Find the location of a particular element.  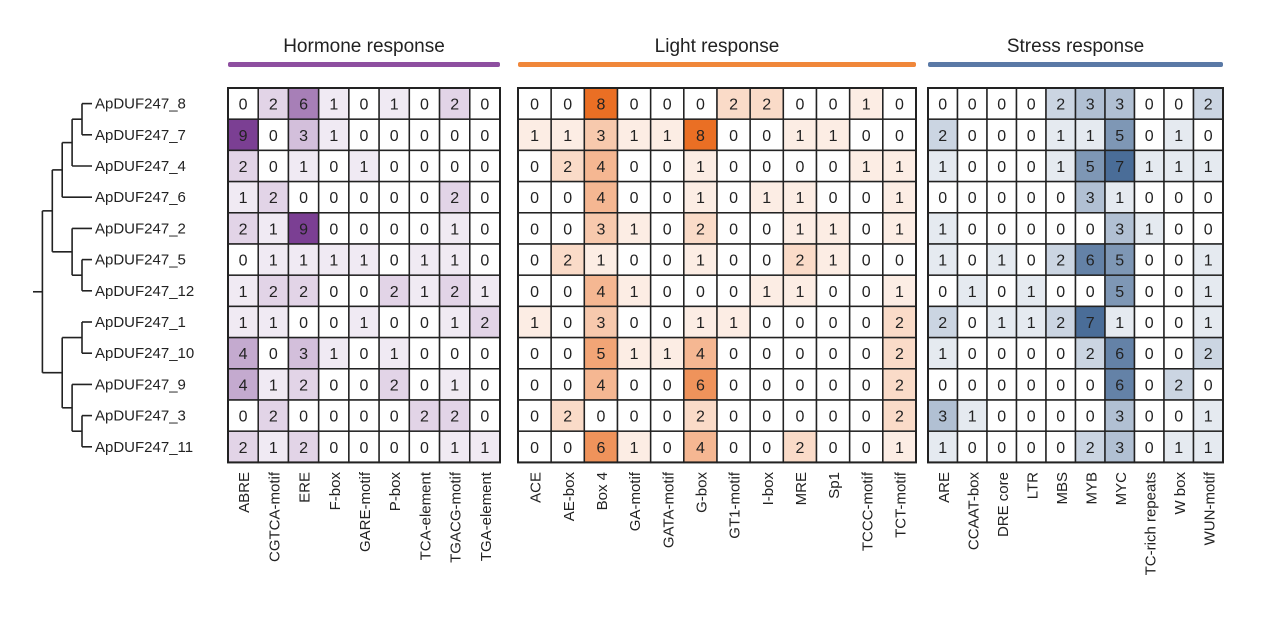

cell-value: 5 is located at coordinates (1119, 136).